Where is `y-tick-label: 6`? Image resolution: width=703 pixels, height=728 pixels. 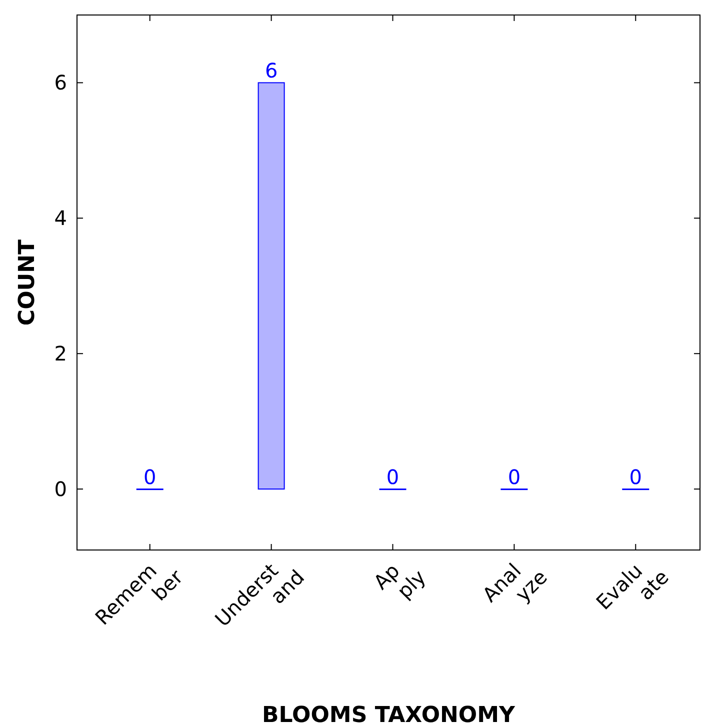 y-tick-label: 6 is located at coordinates (60, 82).